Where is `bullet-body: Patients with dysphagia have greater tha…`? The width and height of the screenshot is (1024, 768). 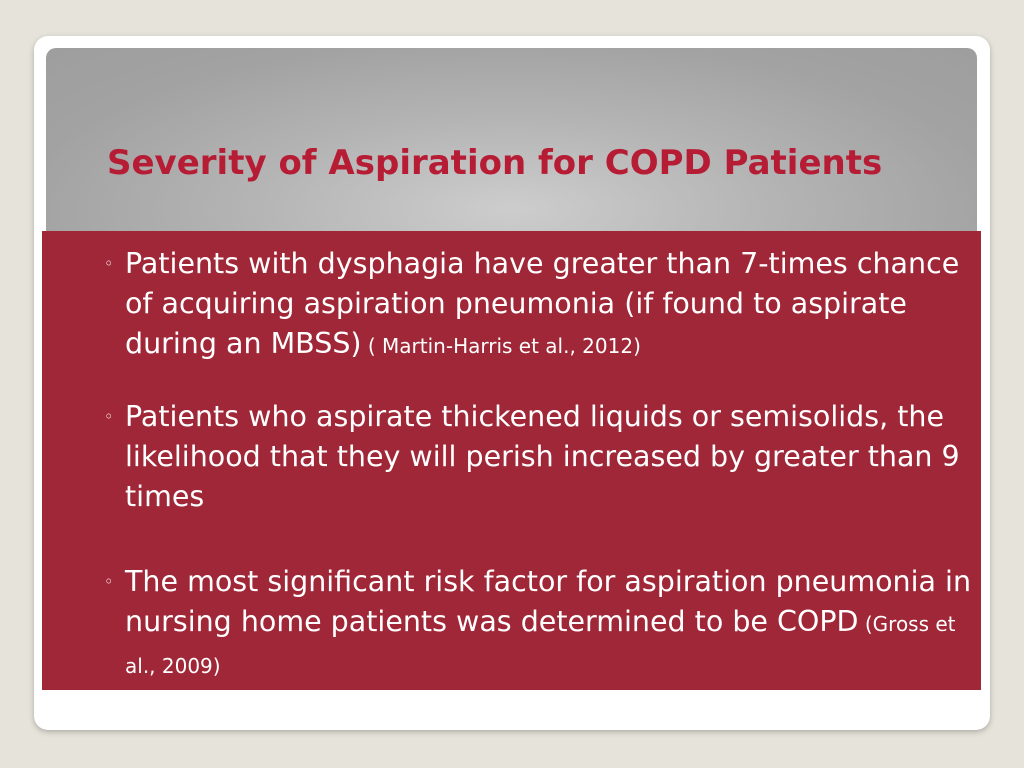
bullet-body: Patients with dysphagia have greater tha… is located at coordinates (542, 303).